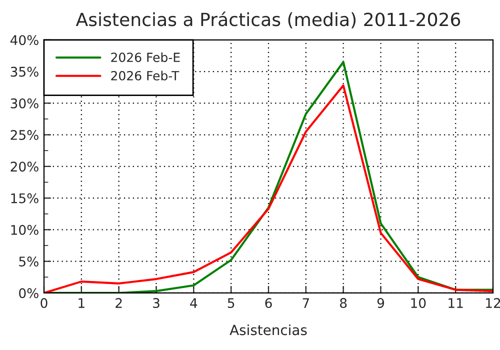 This screenshot has height=350, width=500. What do you see at coordinates (231, 303) in the screenshot?
I see `x-tick-label: 5` at bounding box center [231, 303].